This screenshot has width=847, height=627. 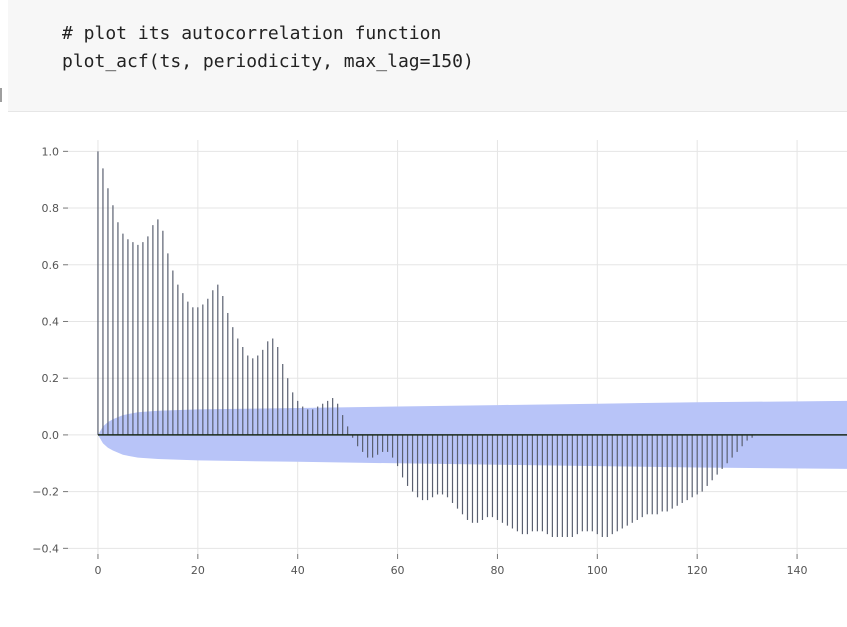 I want to click on y-tick-label: 0.6, so click(x=51, y=265).